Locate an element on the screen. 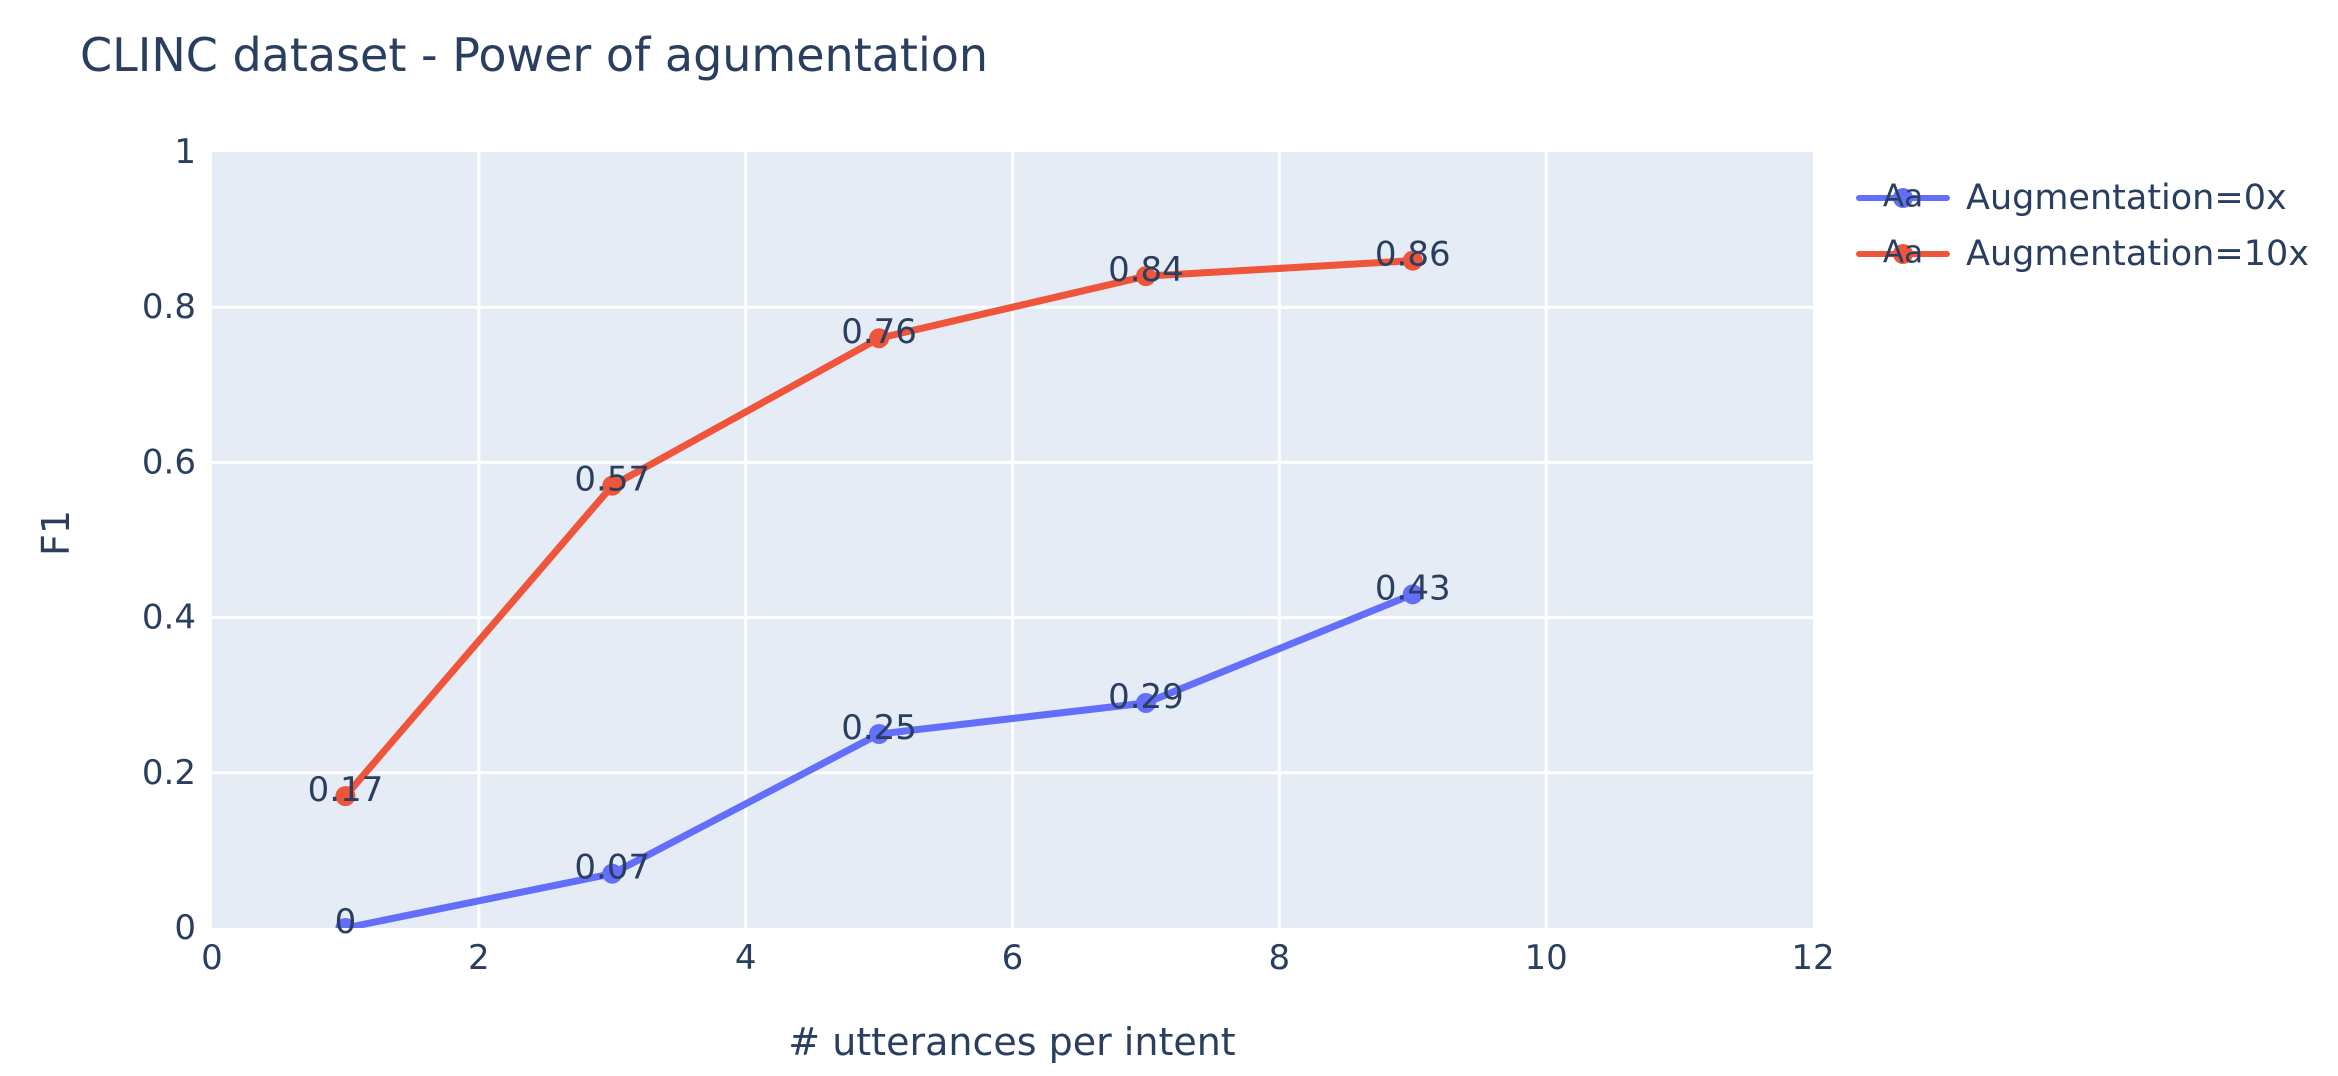  y-axis-title: F1 is located at coordinates (56, 533).